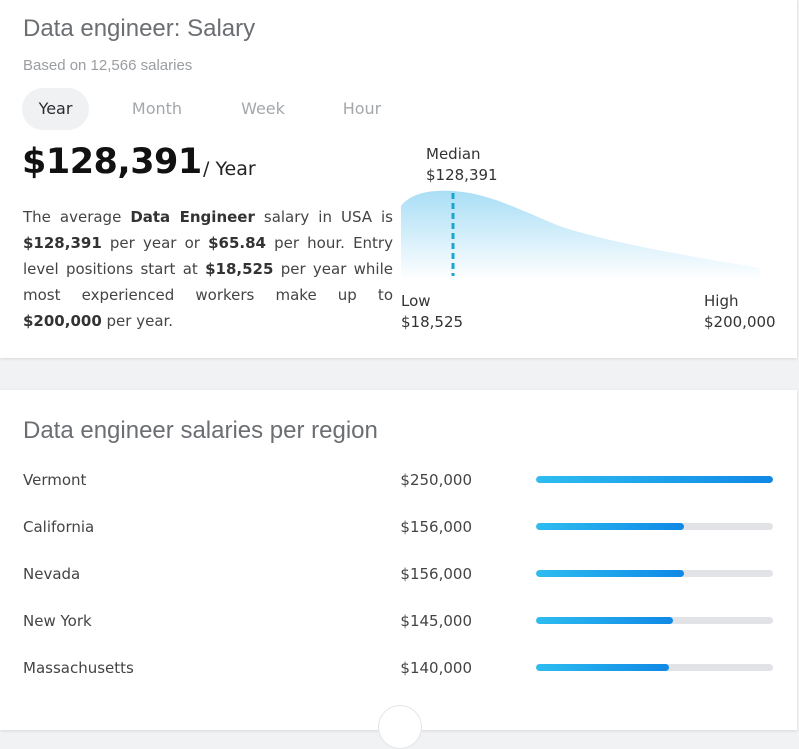 This screenshot has width=799, height=749. I want to click on distribution-area, so click(580, 235).